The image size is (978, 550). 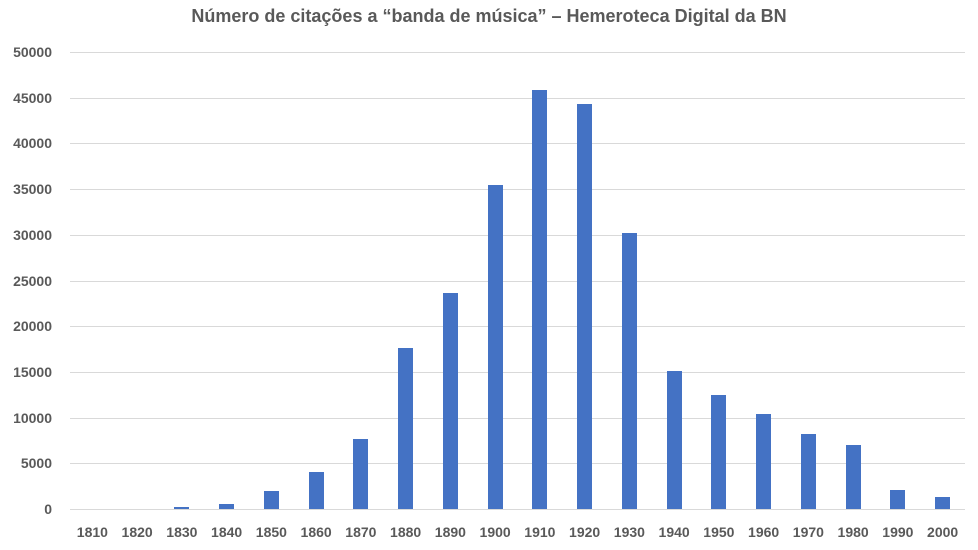 I want to click on y-tick-label: 25000, so click(x=32, y=280).